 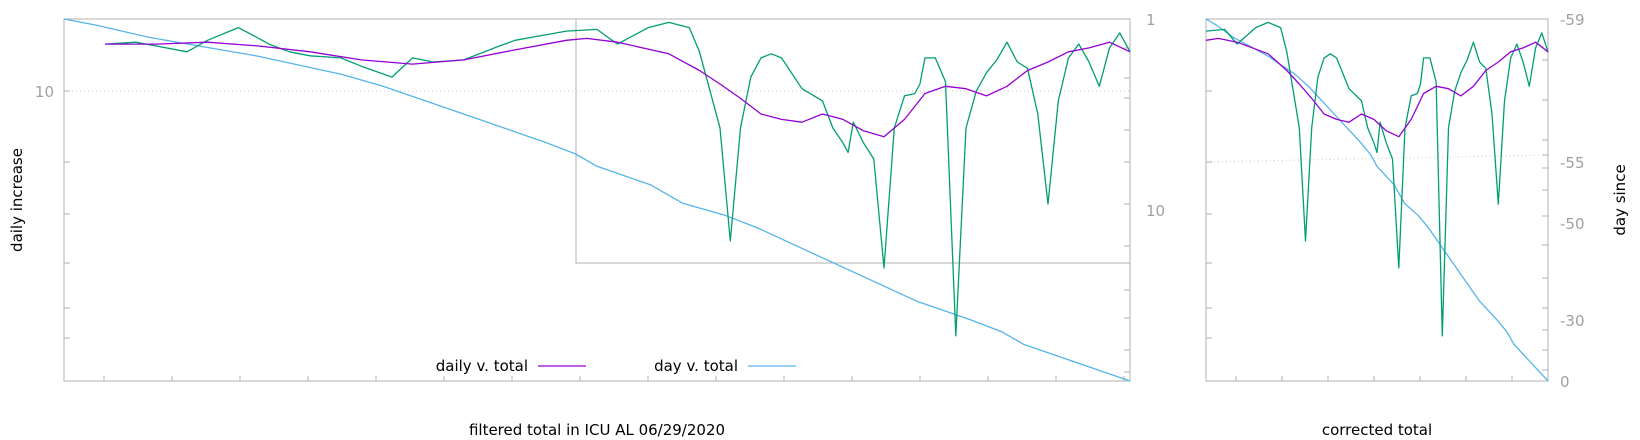 I want to click on y-tick-label: -30, so click(x=1572, y=321).